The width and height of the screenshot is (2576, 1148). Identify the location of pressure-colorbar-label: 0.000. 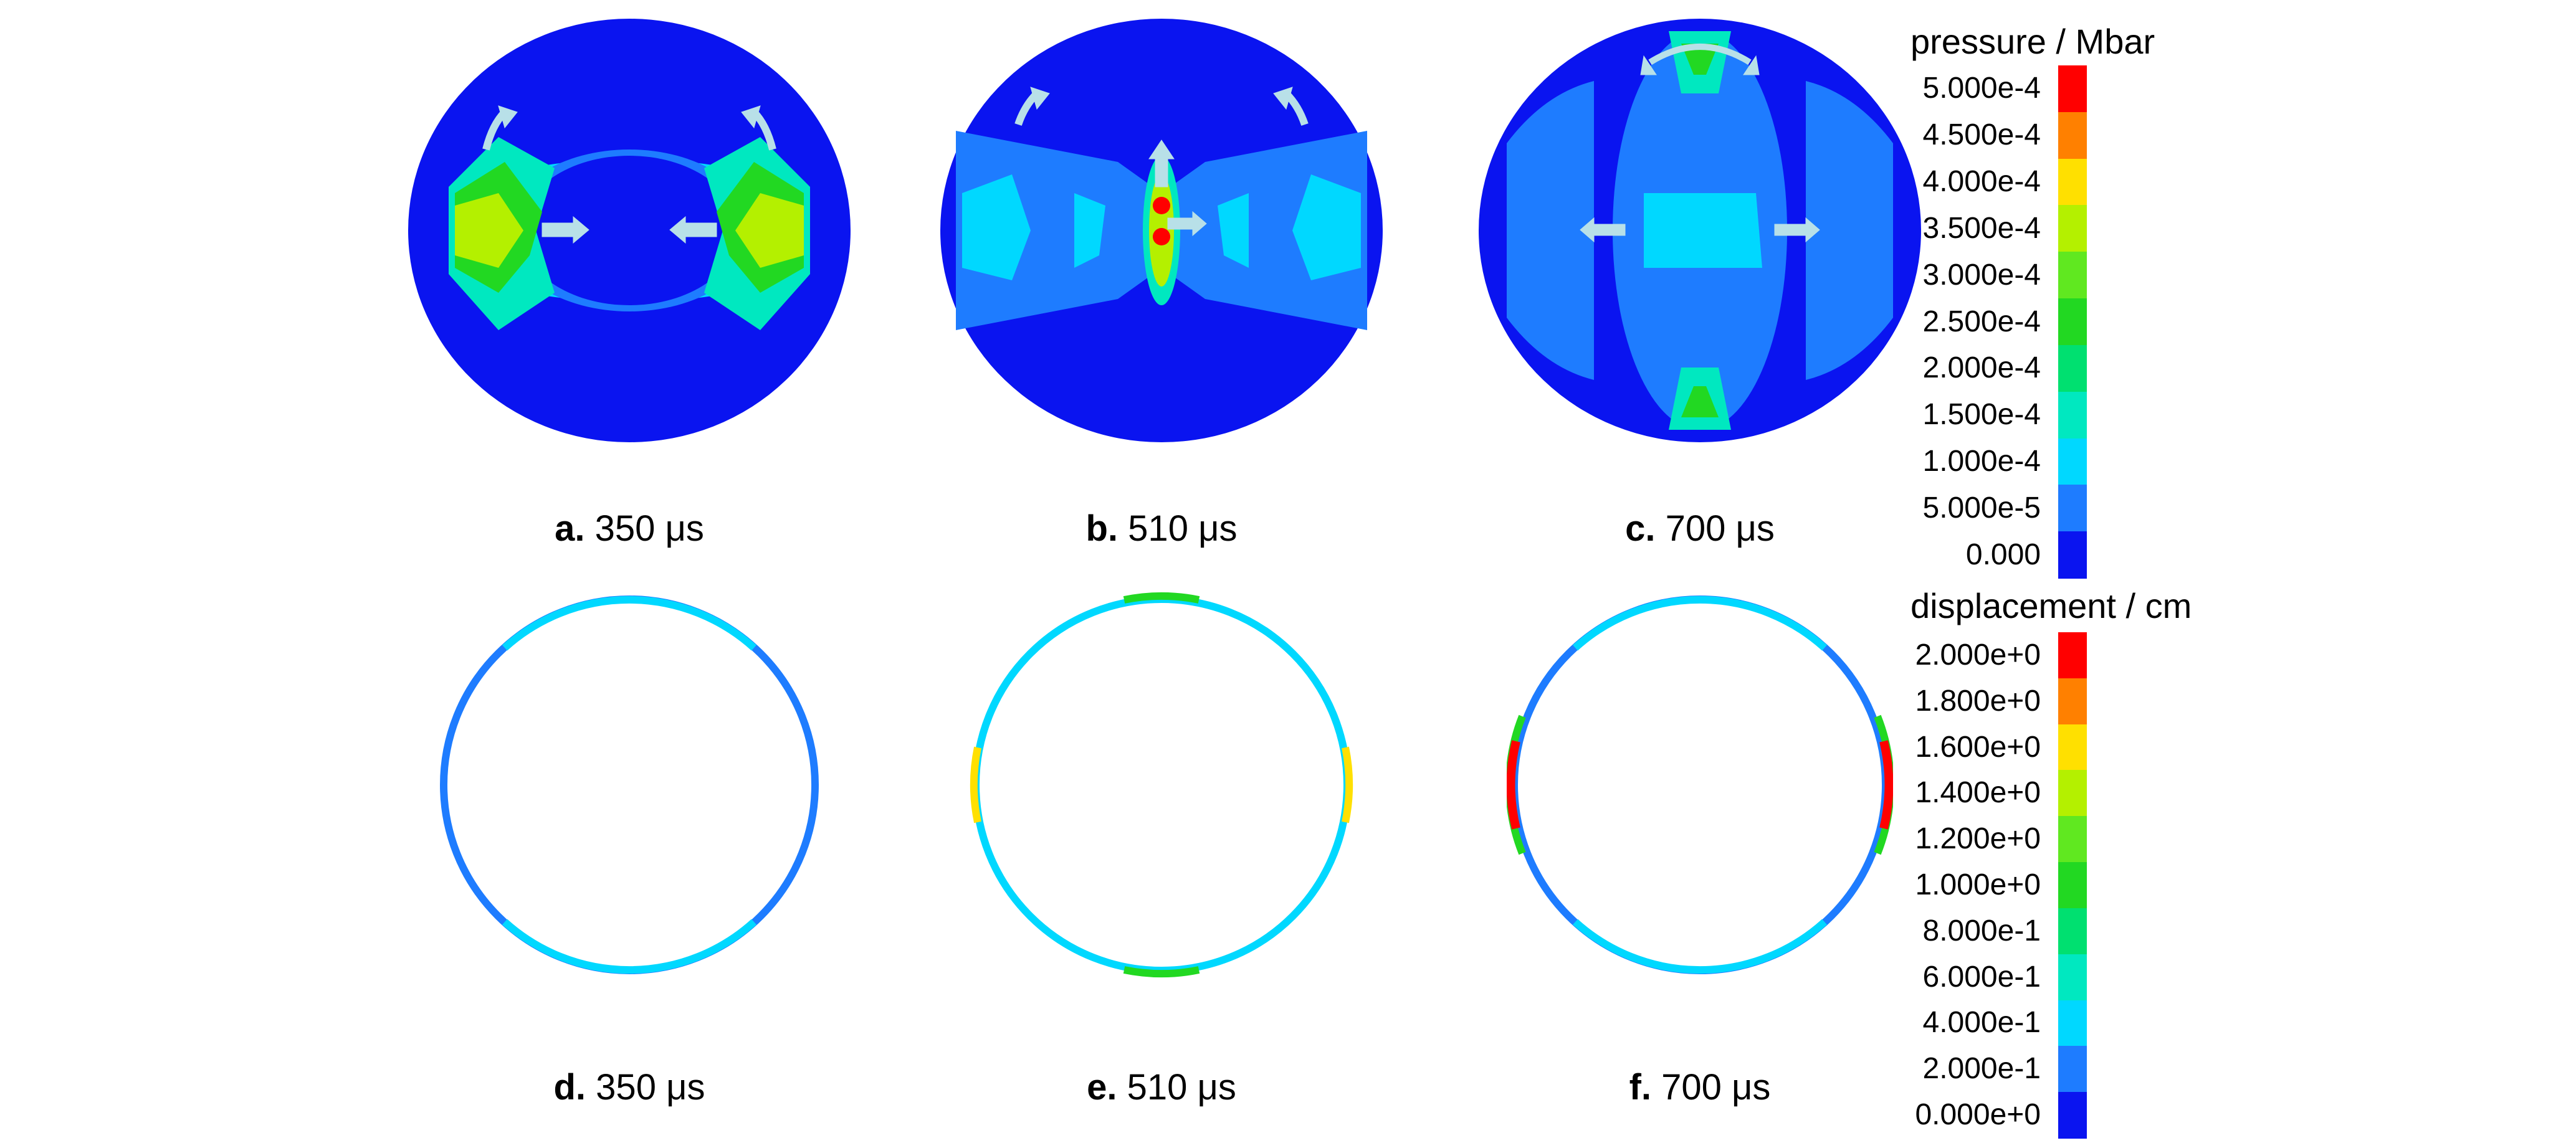
(2003, 554).